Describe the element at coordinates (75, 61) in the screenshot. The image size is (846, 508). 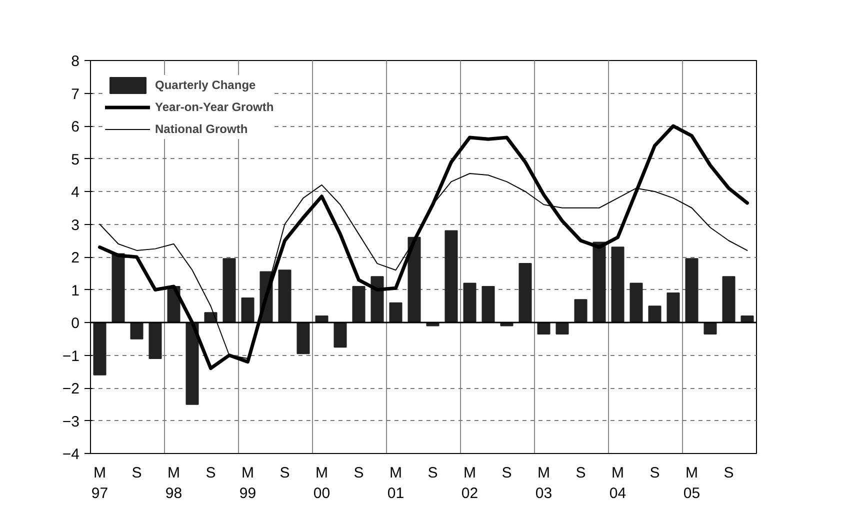
I see `y-tick-label: 8` at that location.